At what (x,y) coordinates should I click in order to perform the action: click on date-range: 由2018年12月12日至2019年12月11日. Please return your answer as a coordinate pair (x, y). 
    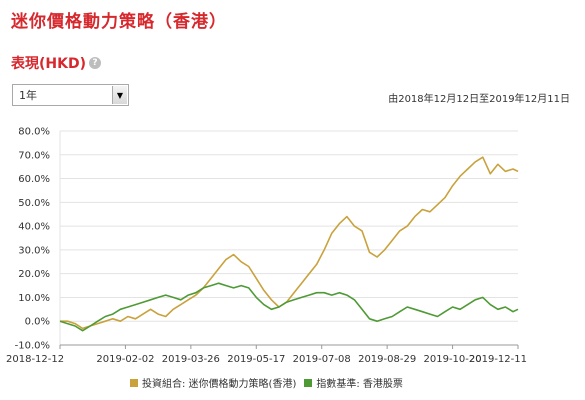
    Looking at the image, I should click on (479, 99).